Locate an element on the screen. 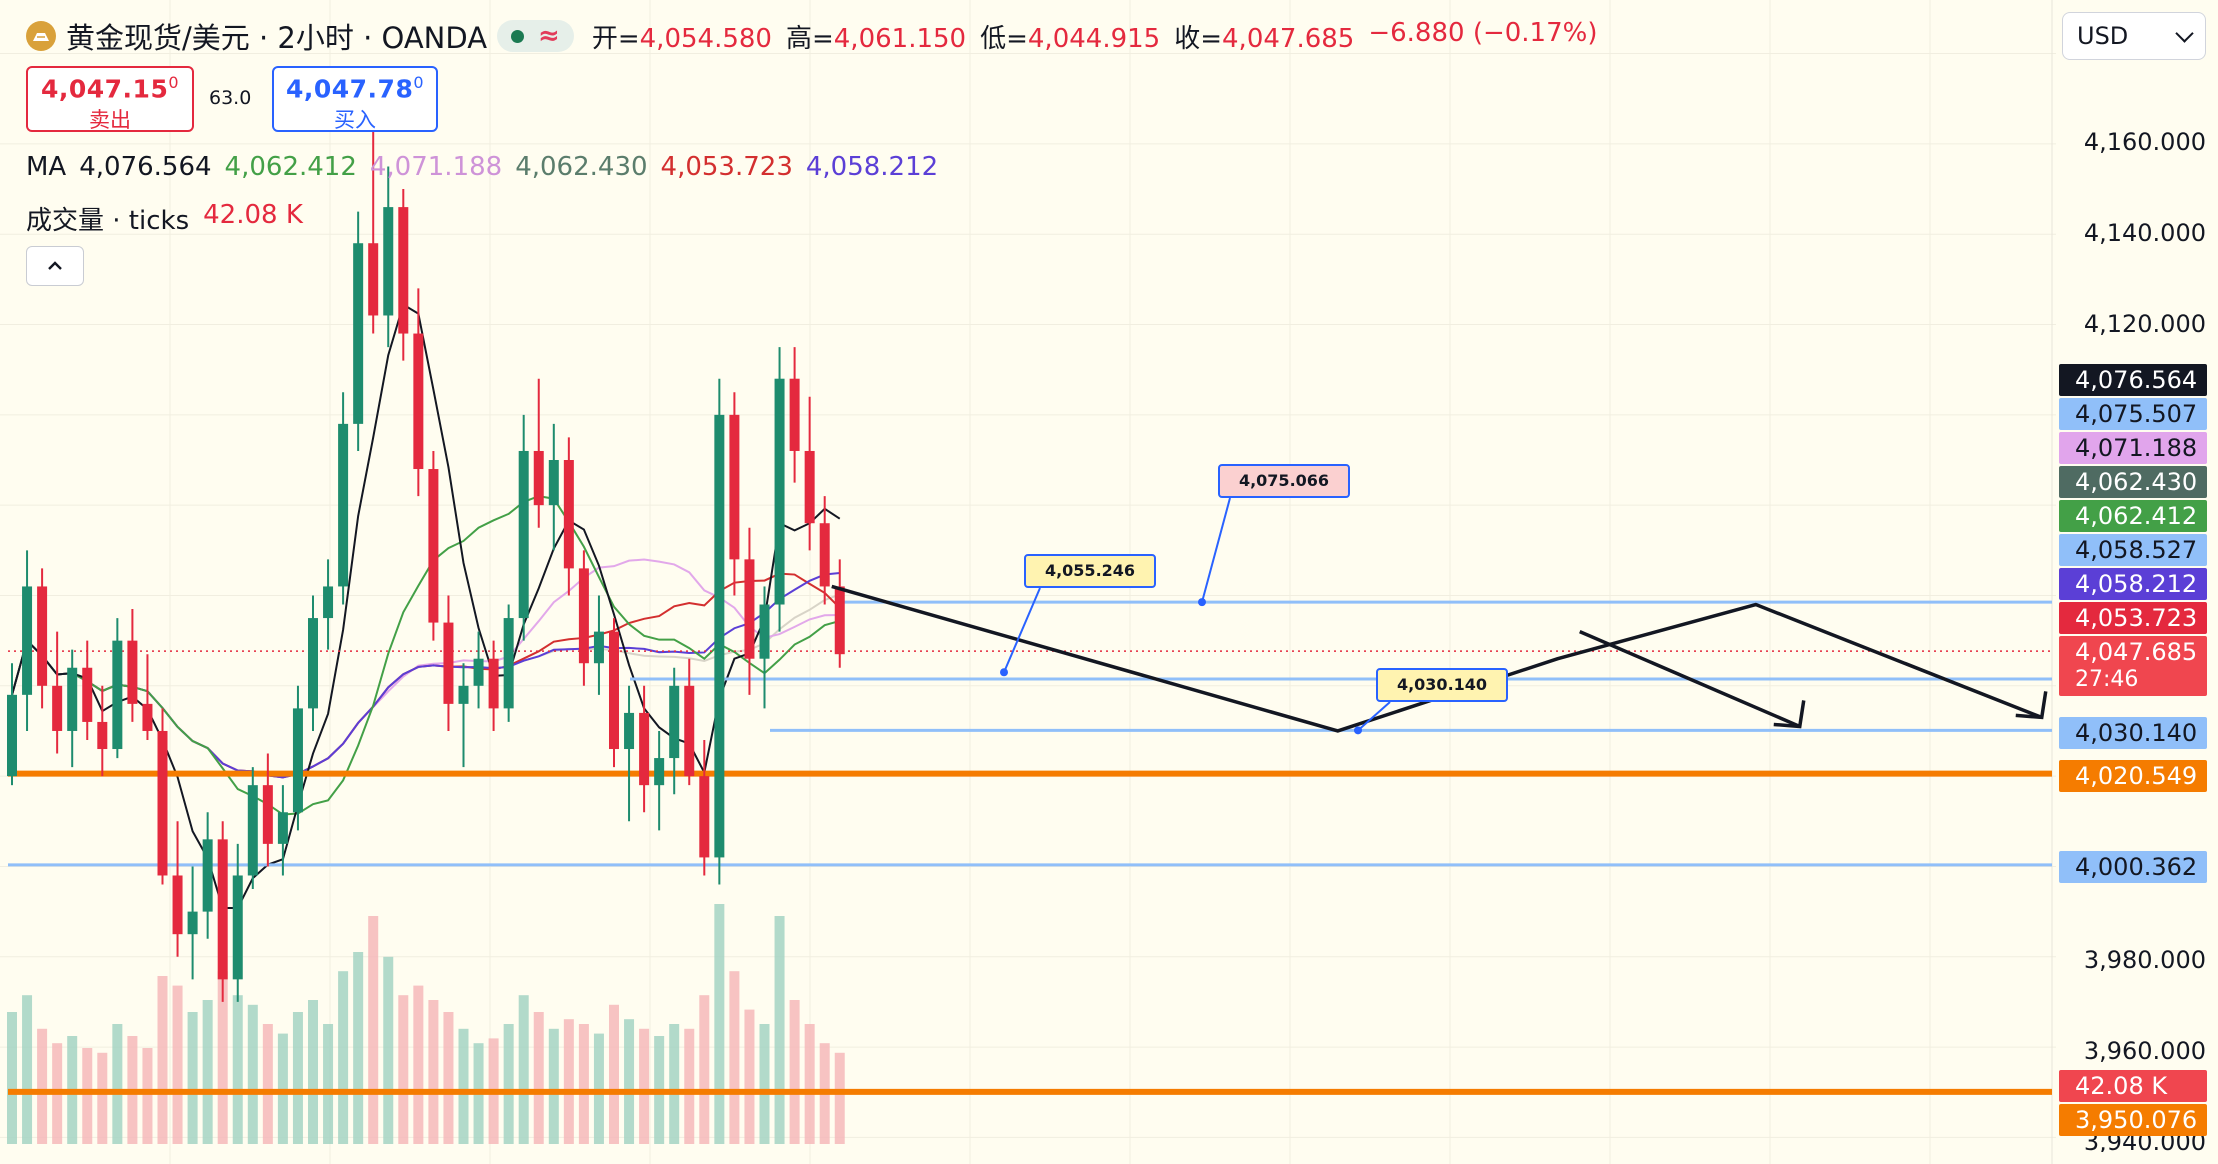  buy-label: 买入 is located at coordinates (355, 120).